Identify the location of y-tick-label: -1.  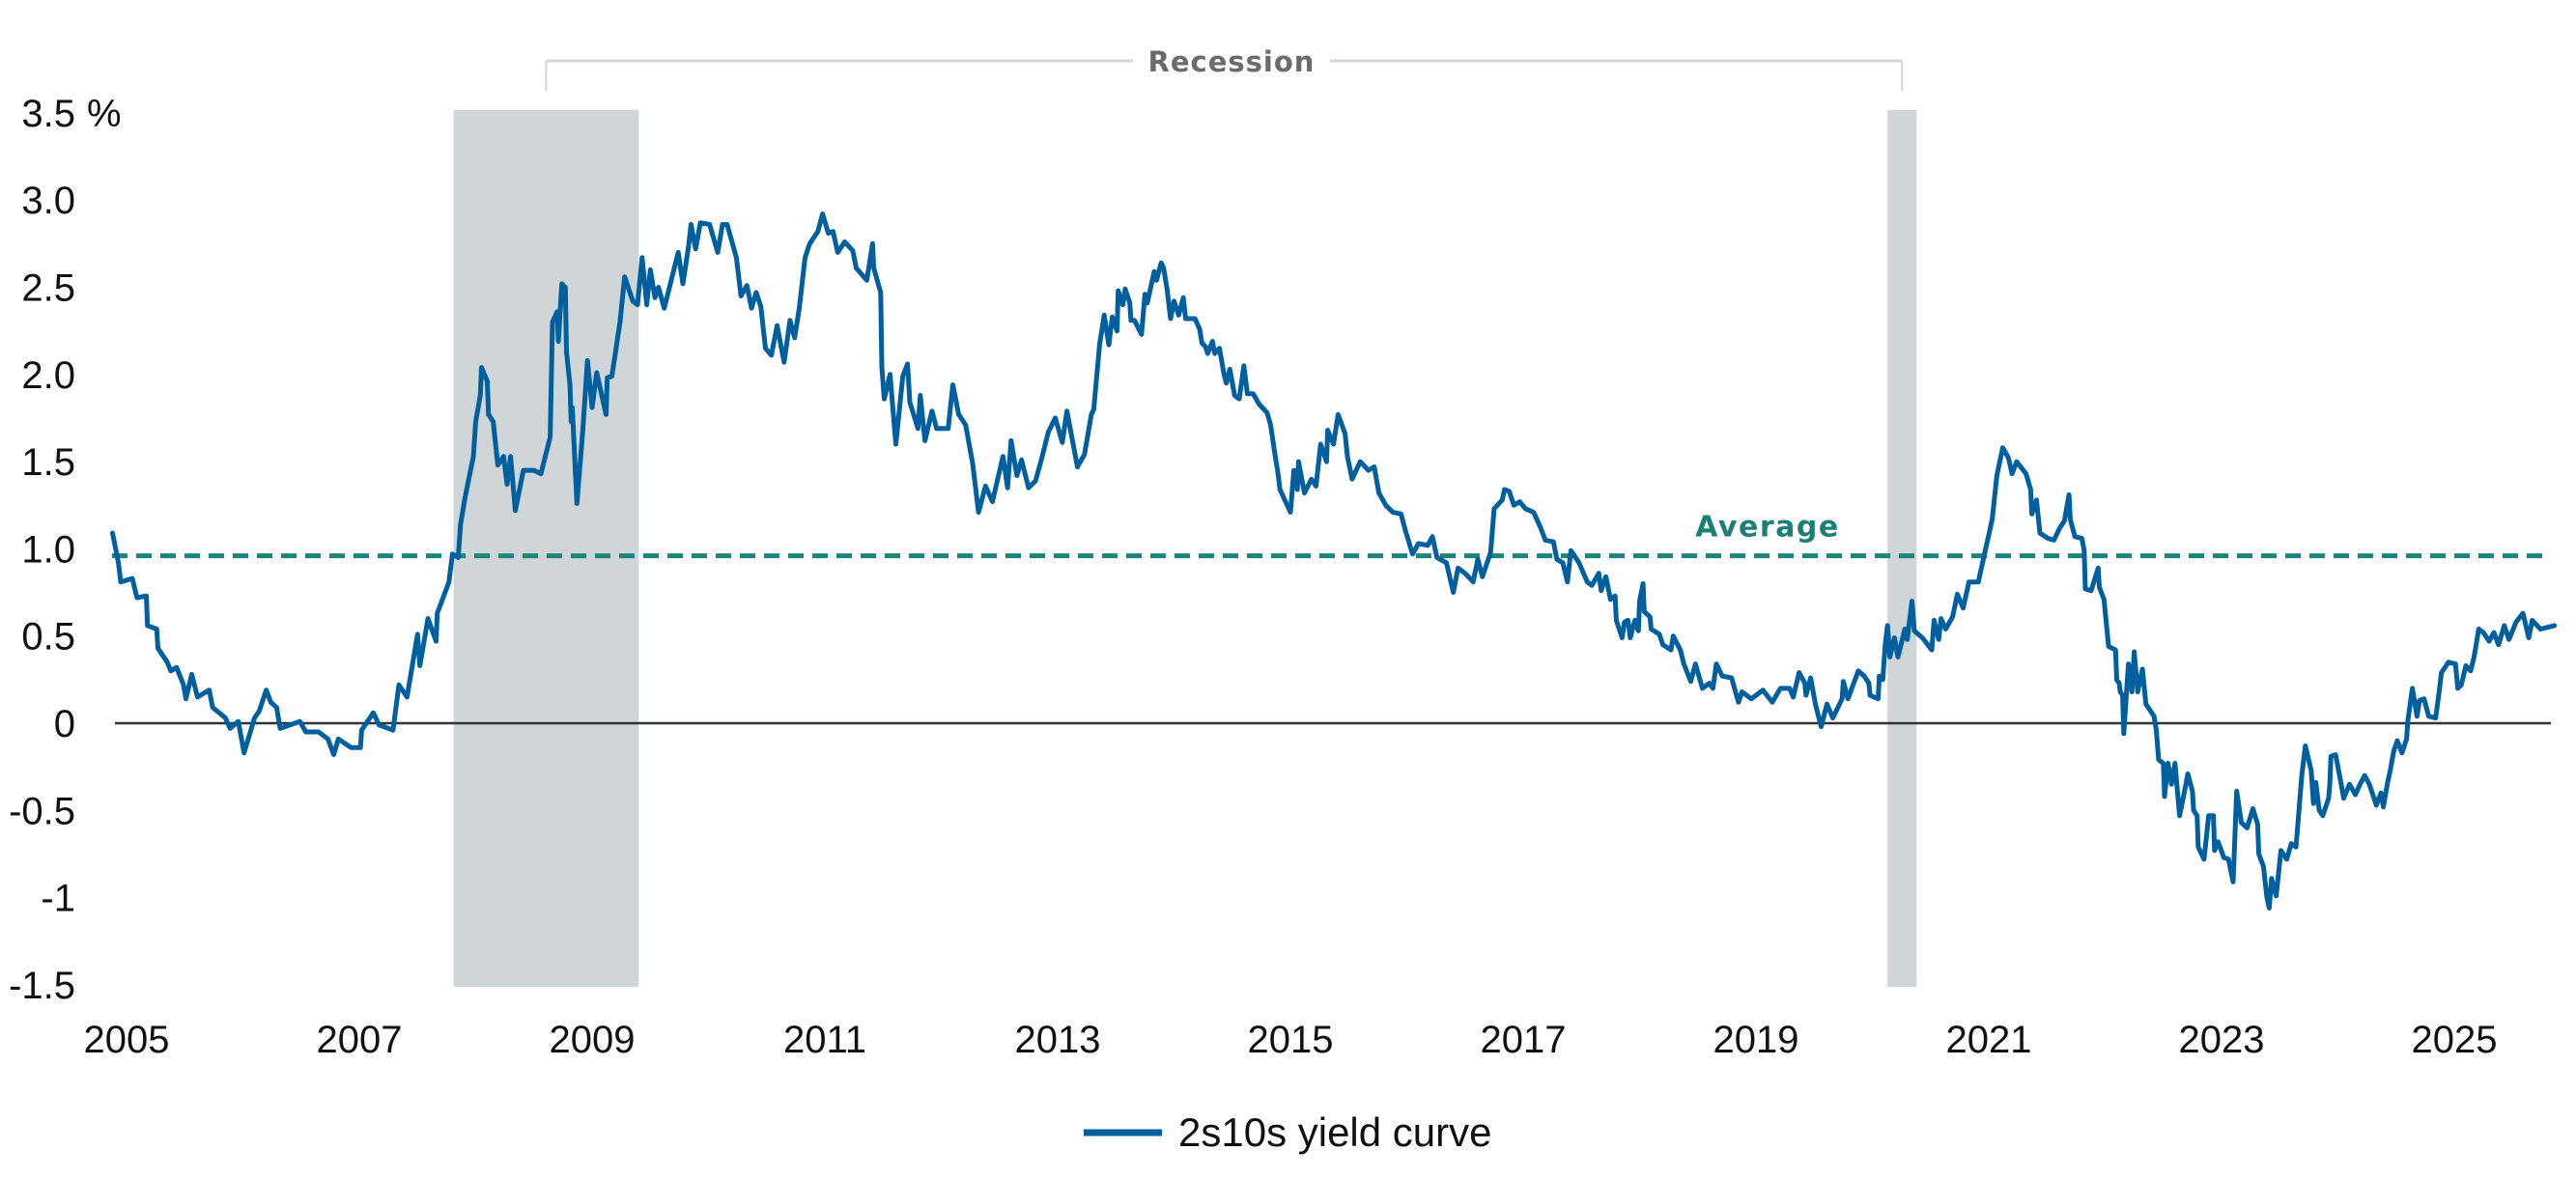
(58, 899).